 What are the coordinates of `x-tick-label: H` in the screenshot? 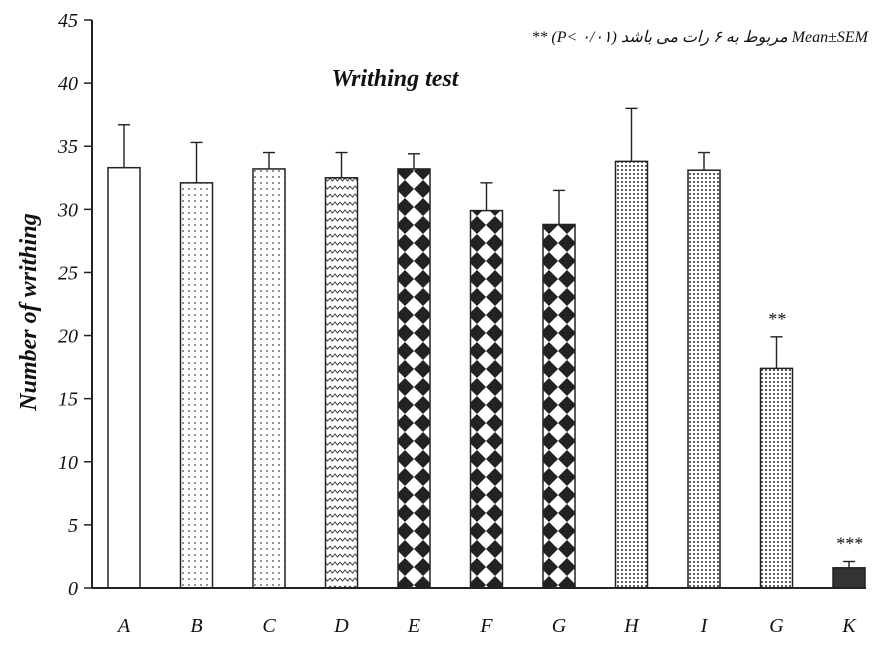 It's located at (631, 626).